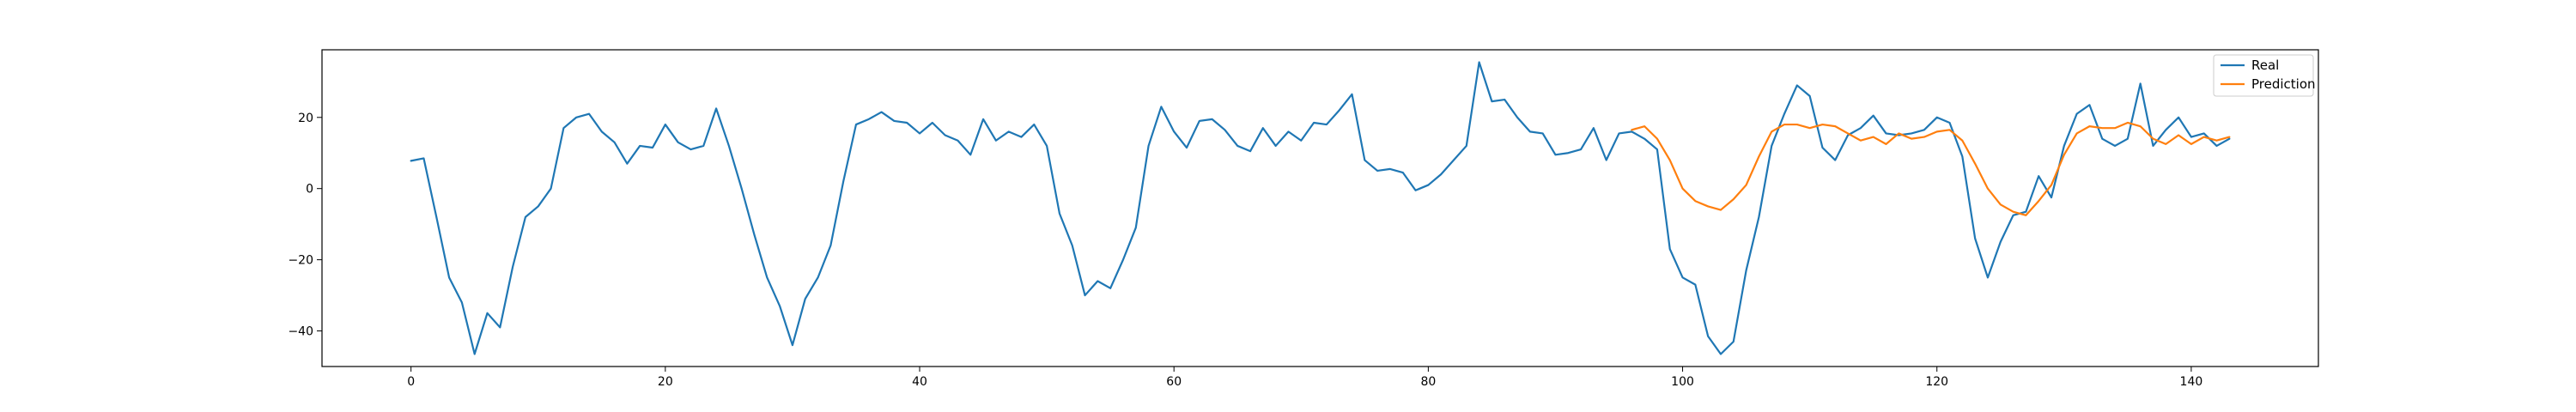 Image resolution: width=2576 pixels, height=412 pixels. What do you see at coordinates (1174, 382) in the screenshot?
I see `x-tick-label: 60` at bounding box center [1174, 382].